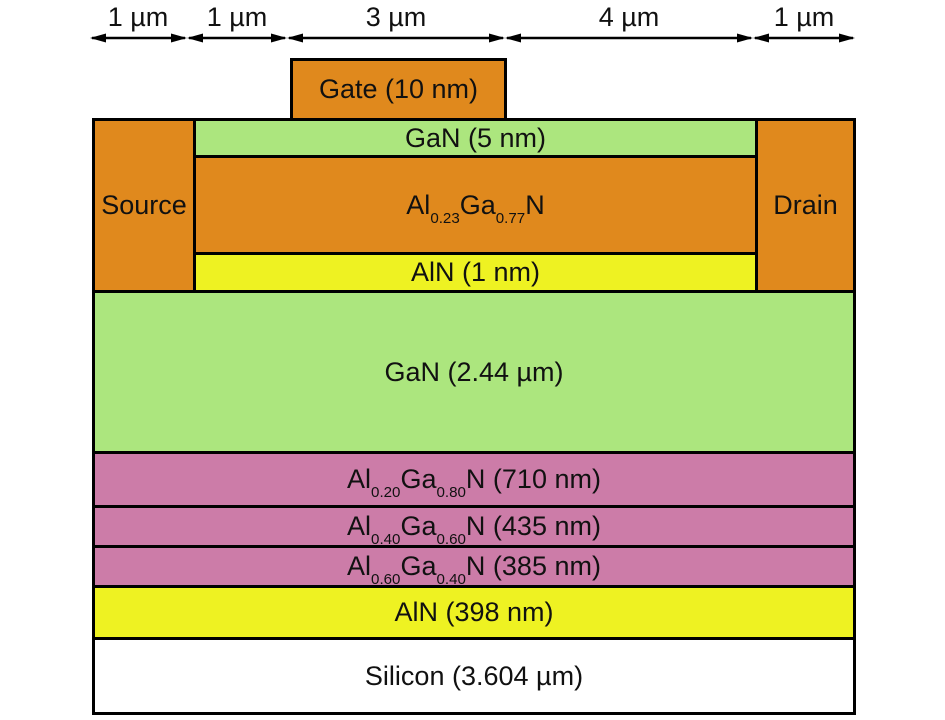 The height and width of the screenshot is (720, 945). I want to click on layer-algan-barrier-label: Al0.23Ga0.77N, so click(475, 208).